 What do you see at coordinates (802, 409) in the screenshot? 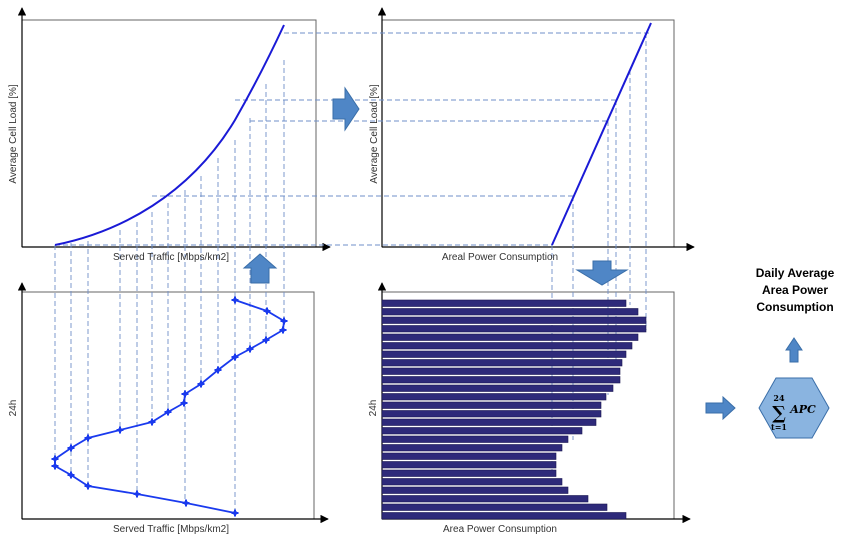
I see `sum-term: APC` at bounding box center [802, 409].